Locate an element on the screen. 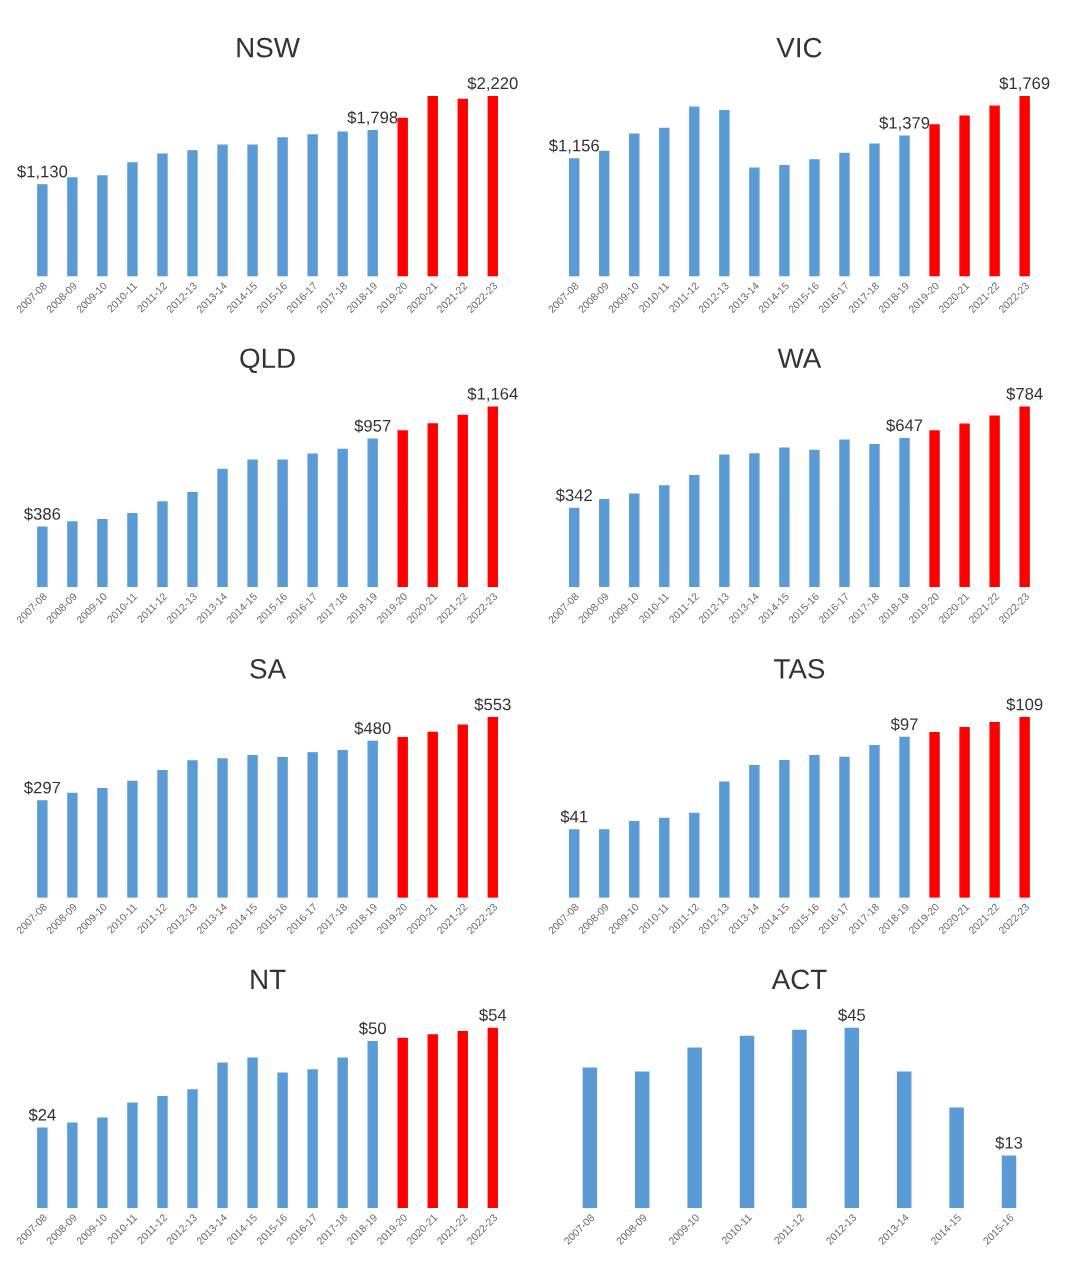  data-label: $553 is located at coordinates (492, 704).